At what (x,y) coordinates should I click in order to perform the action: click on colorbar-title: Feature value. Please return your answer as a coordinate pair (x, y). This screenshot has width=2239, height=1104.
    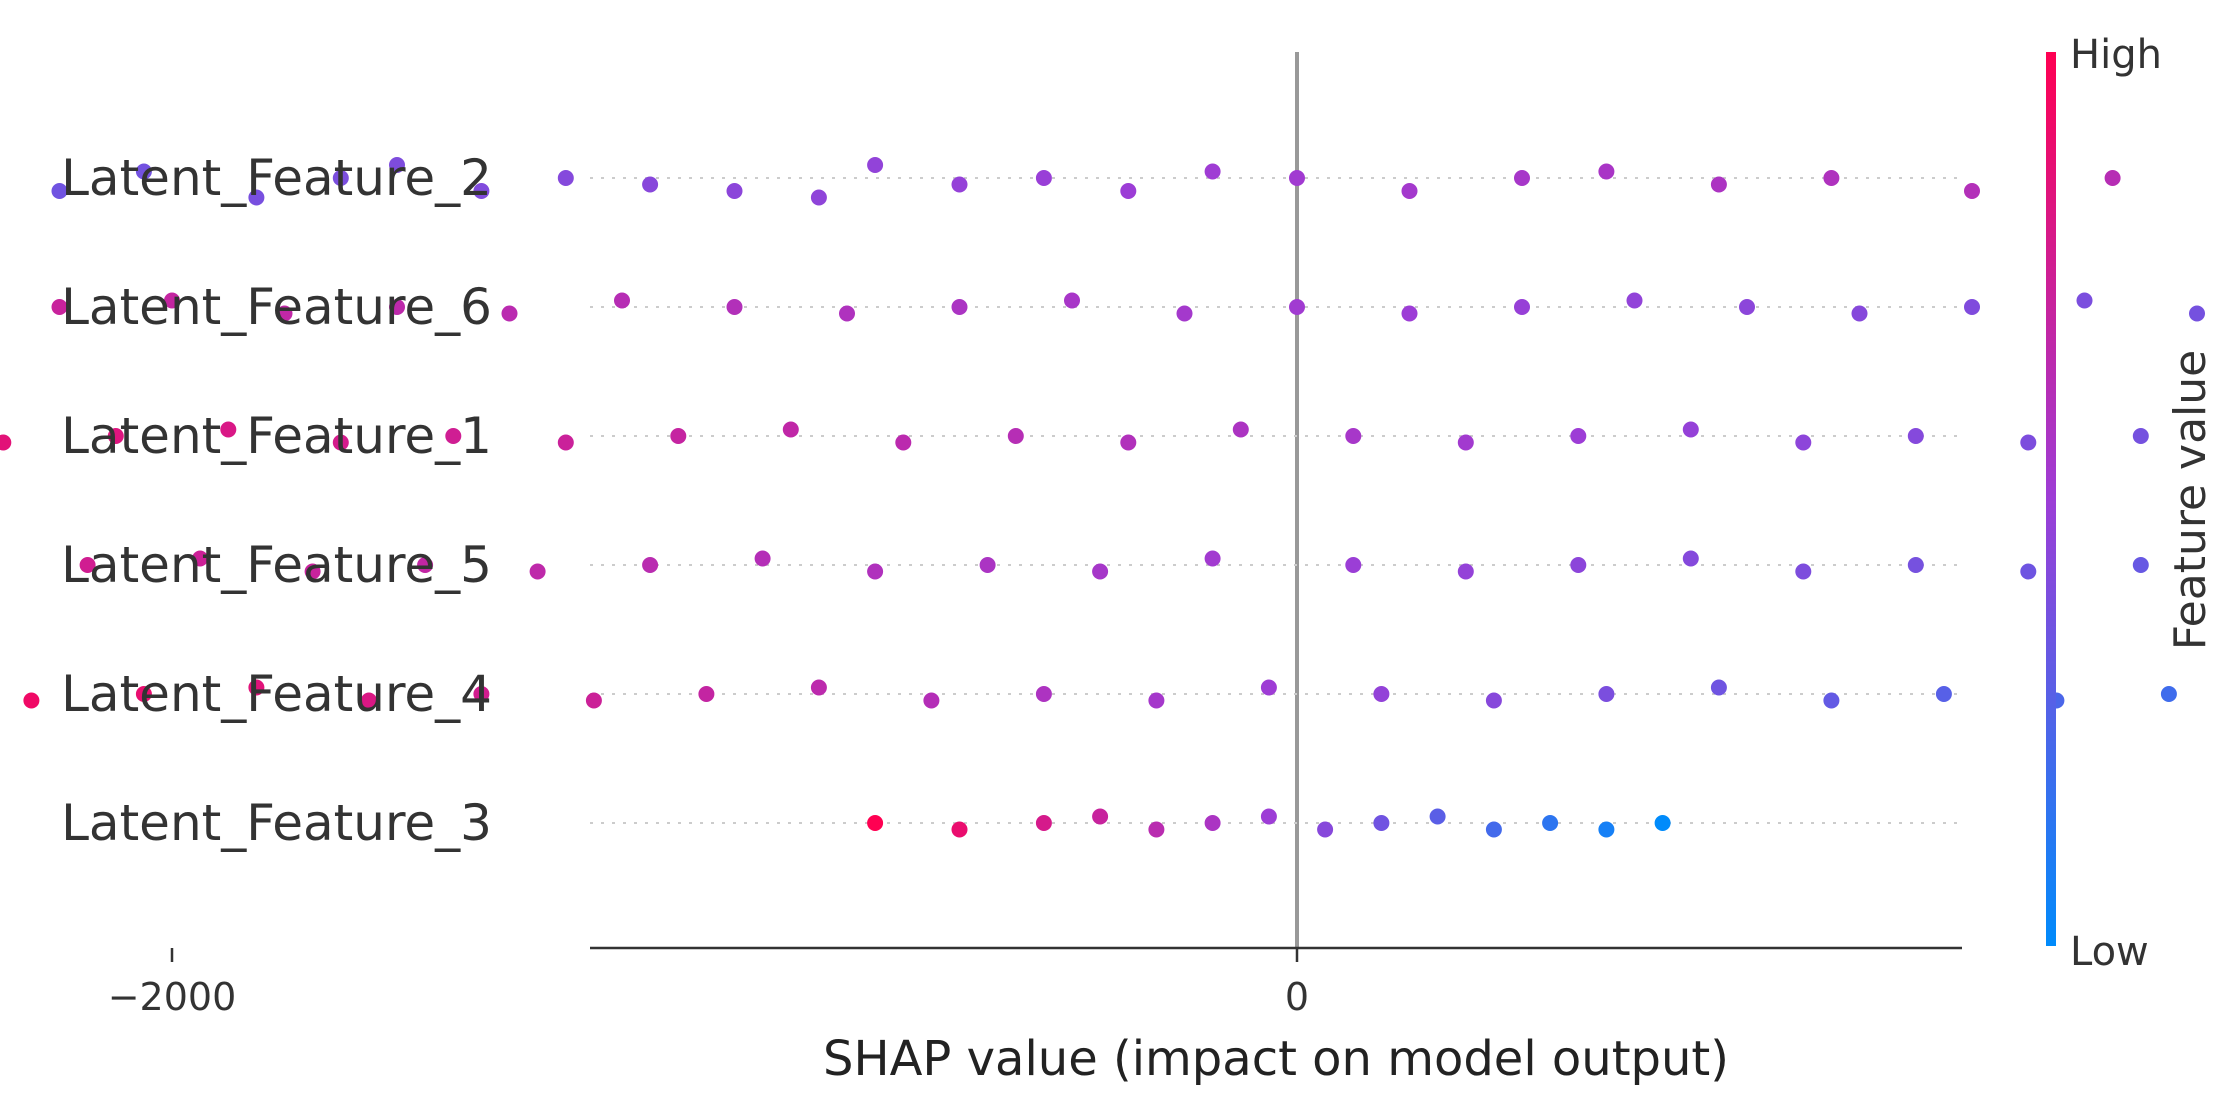
    Looking at the image, I should click on (2190, 500).